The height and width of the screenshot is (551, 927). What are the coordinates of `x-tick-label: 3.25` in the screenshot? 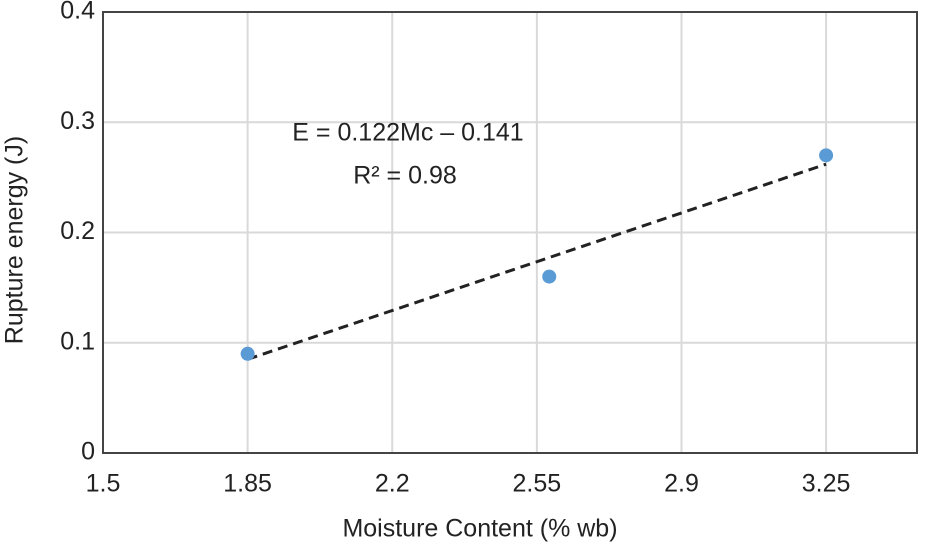 It's located at (826, 484).